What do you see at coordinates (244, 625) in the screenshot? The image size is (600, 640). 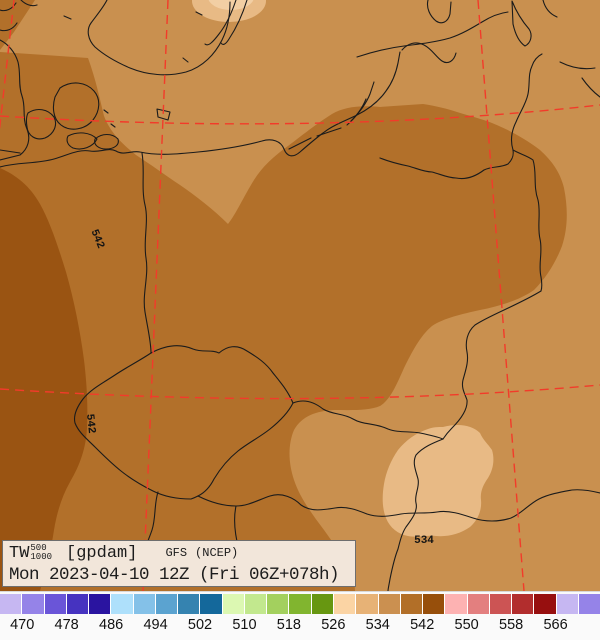 I see `colorbar-tick: 510` at bounding box center [244, 625].